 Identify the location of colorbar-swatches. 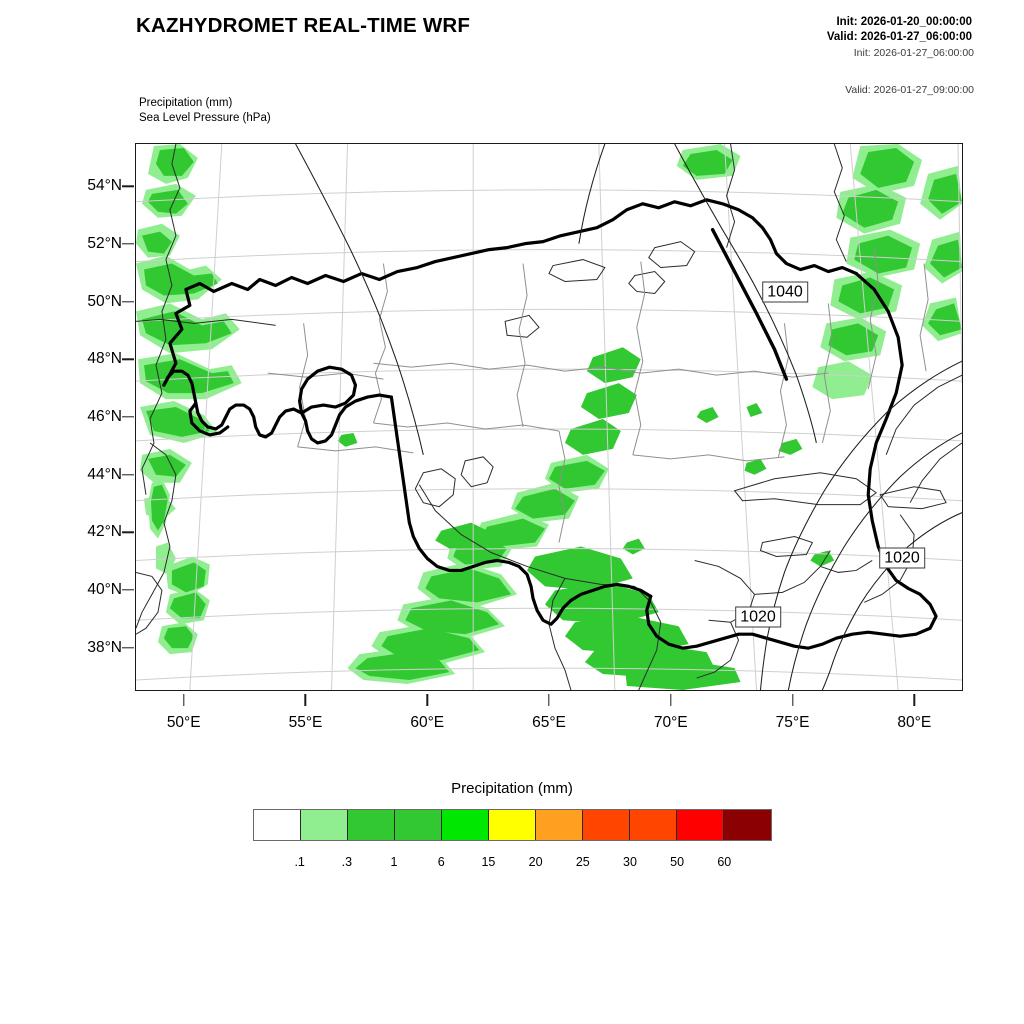
(512, 825).